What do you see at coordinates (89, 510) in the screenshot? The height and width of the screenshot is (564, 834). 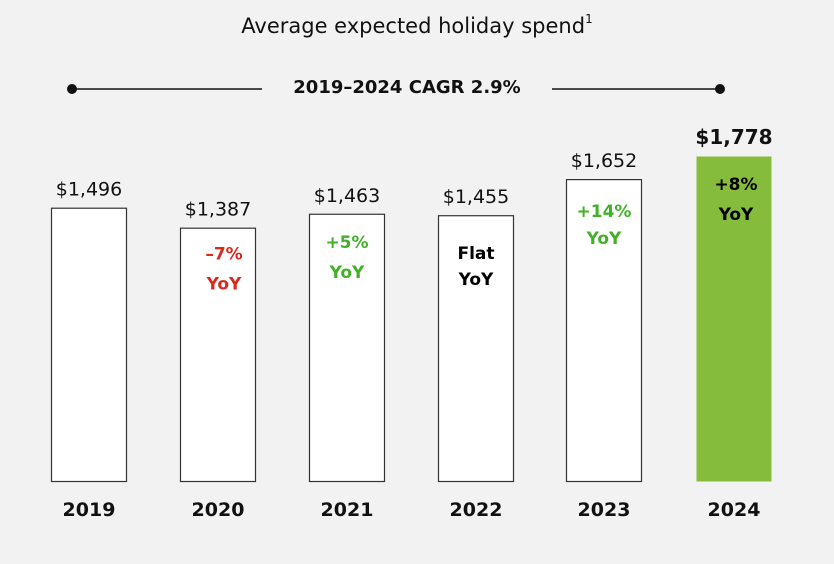 I see `category-label-2019: 2019` at bounding box center [89, 510].